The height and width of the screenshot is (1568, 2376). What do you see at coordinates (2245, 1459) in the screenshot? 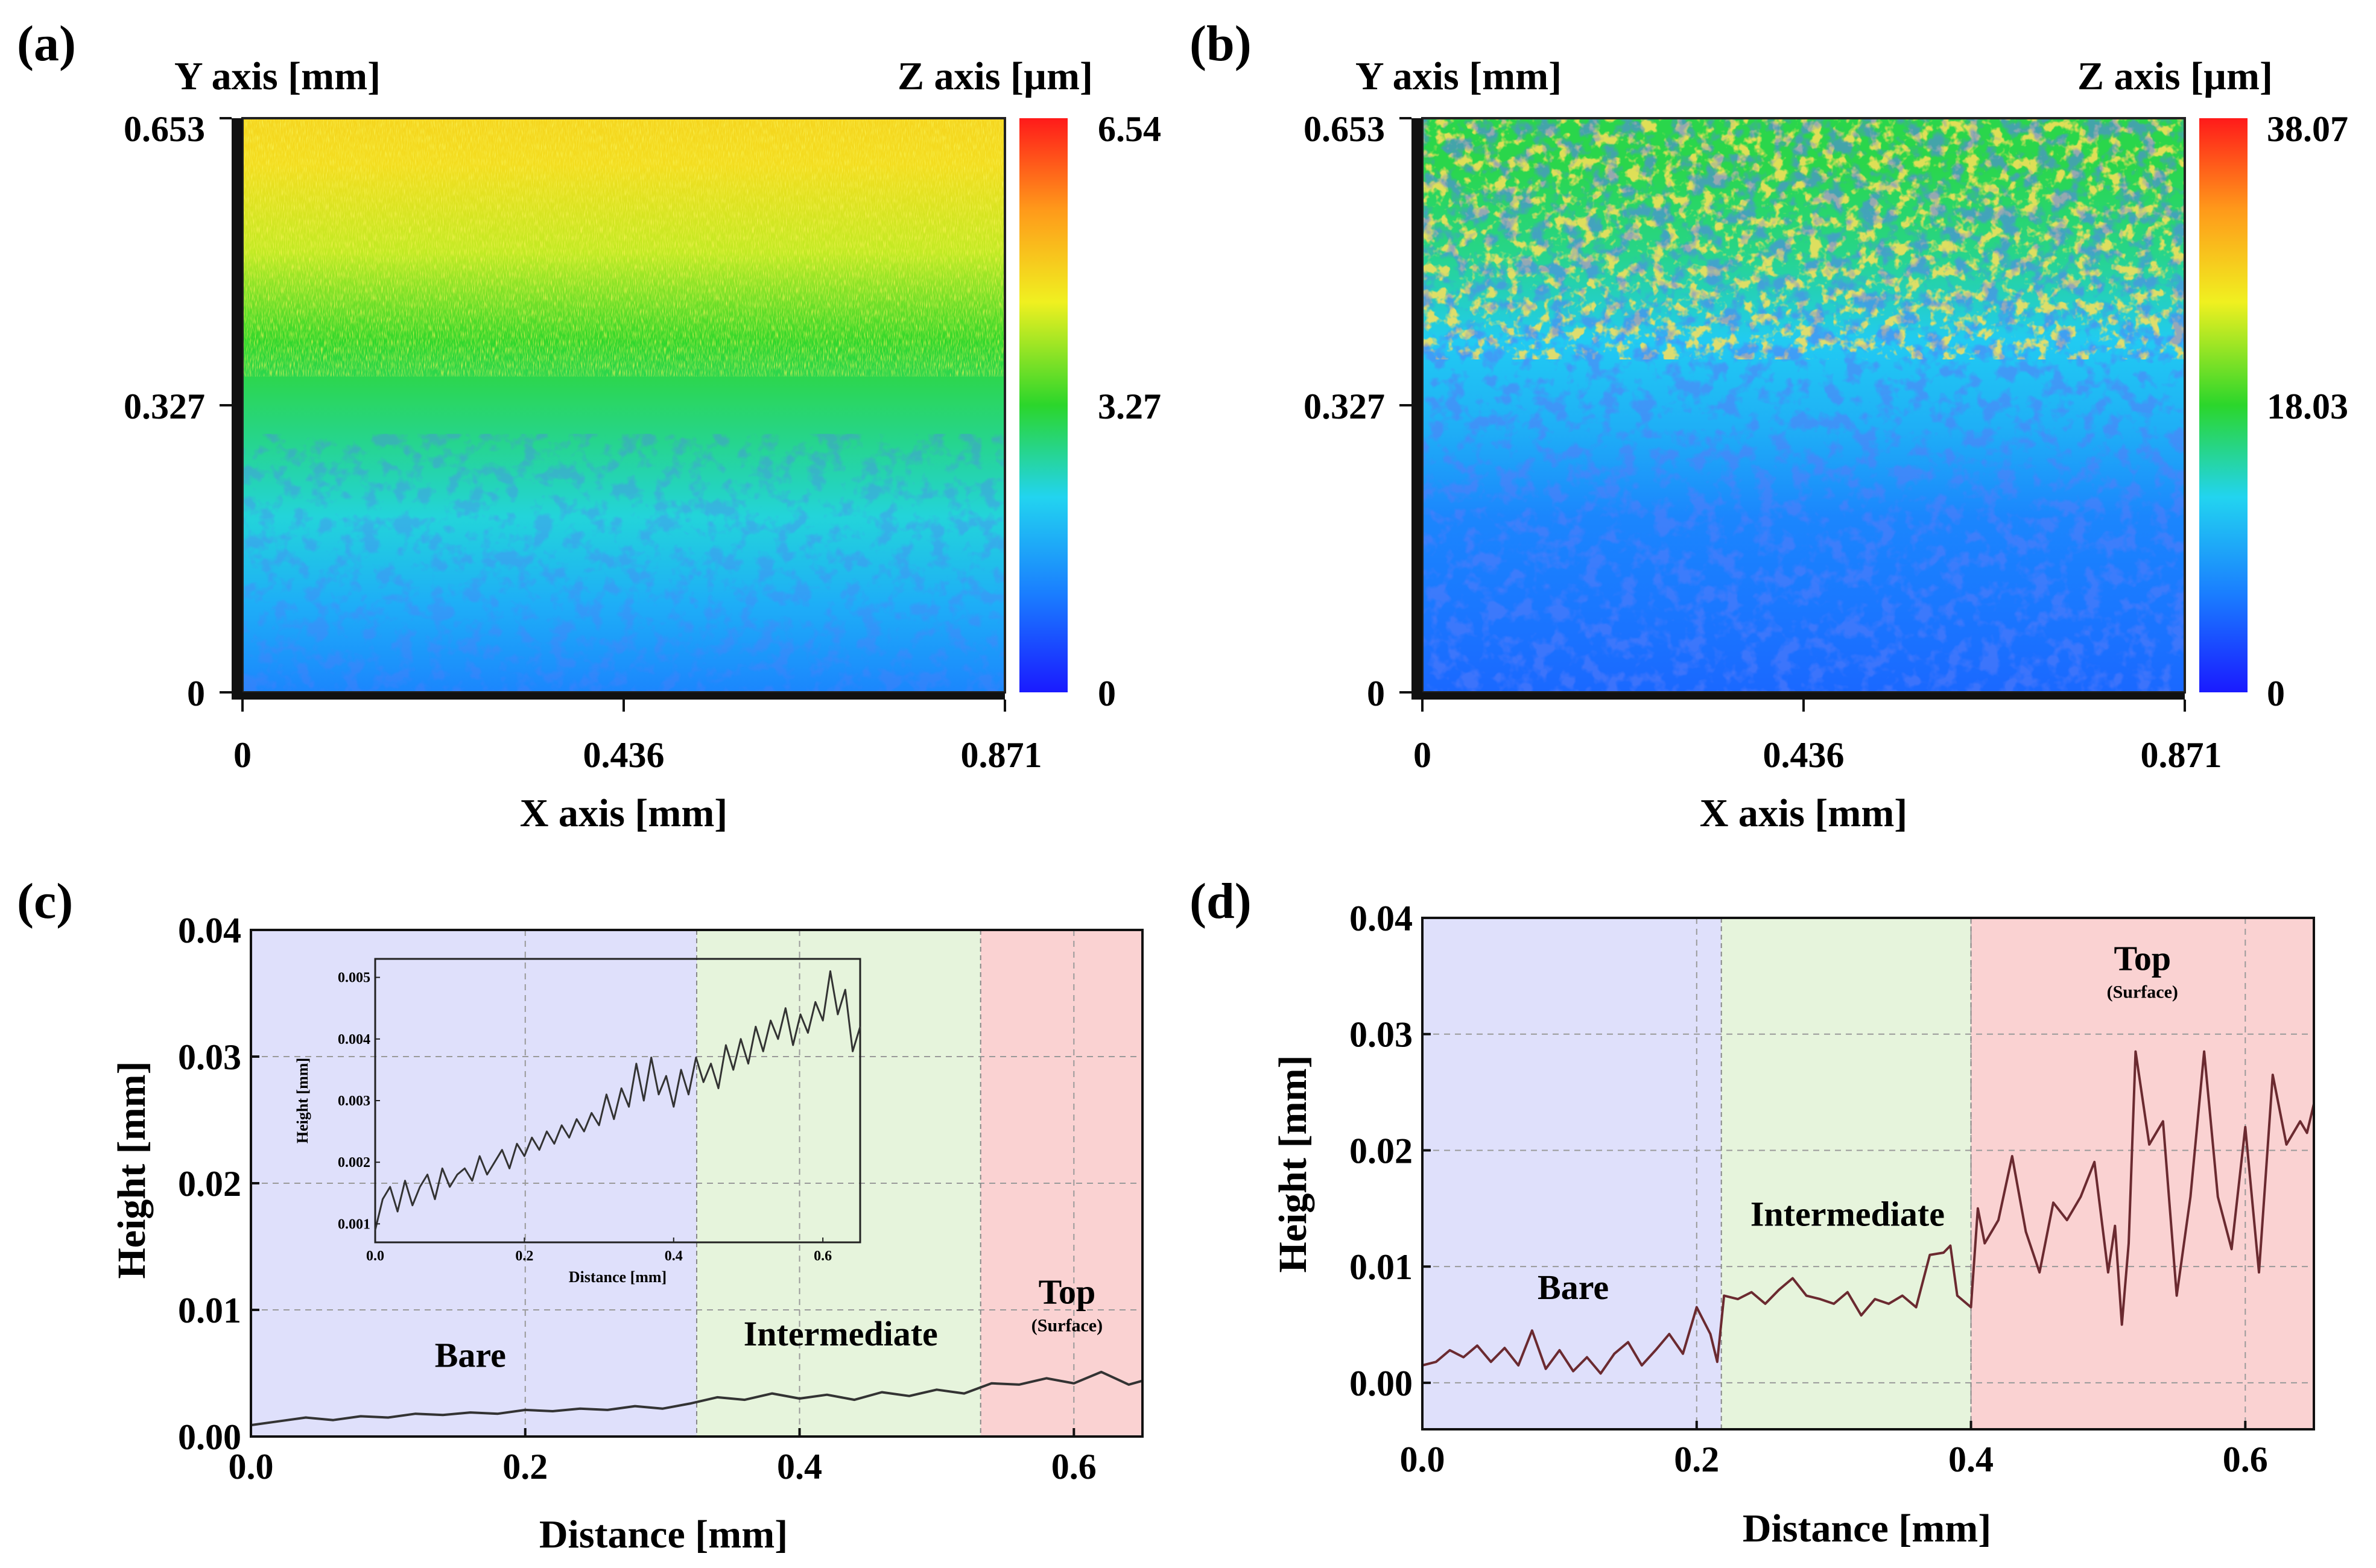
I see `d-xtick-label-3: 0.6` at bounding box center [2245, 1459].